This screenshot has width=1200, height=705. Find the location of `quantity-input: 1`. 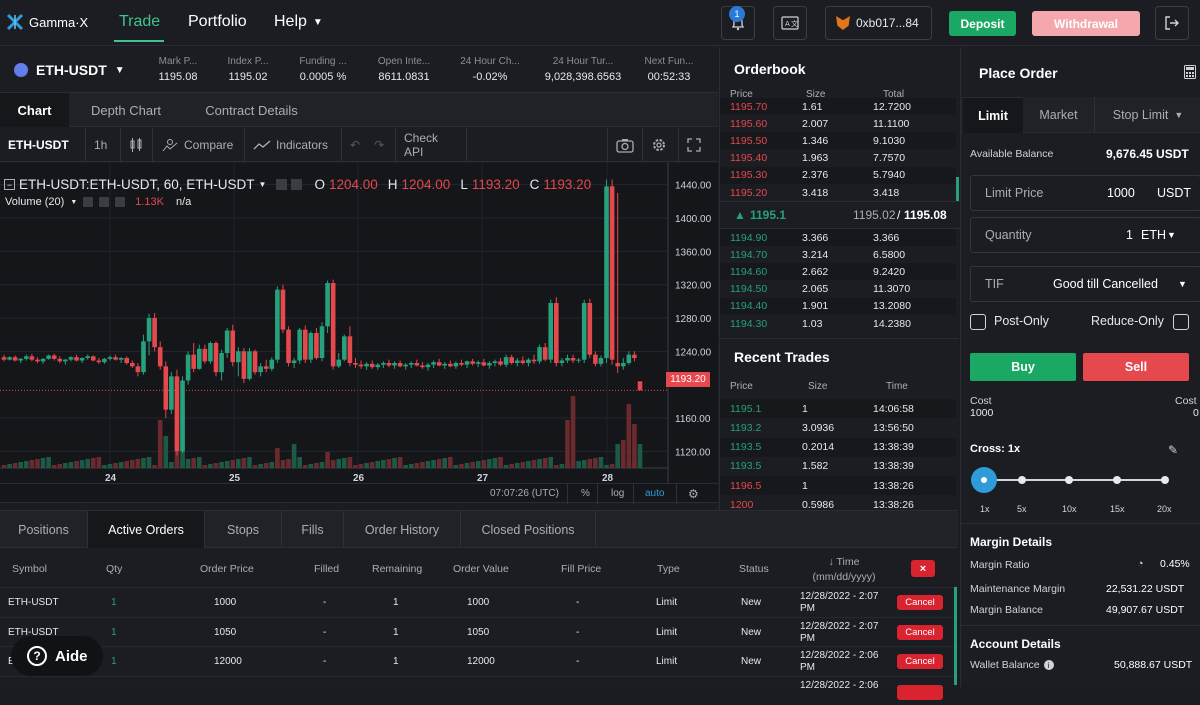

quantity-input: 1 is located at coordinates (1129, 235).